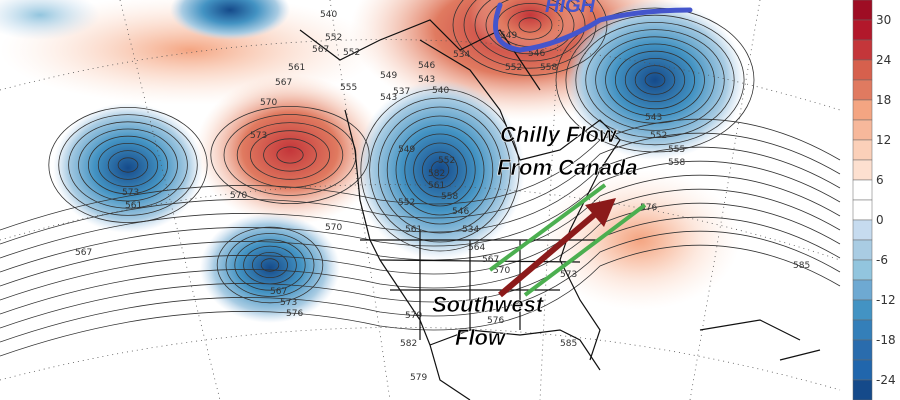 The width and height of the screenshot is (900, 400). Describe the element at coordinates (550, 252) in the screenshot. I see `southwest-arrow` at that location.